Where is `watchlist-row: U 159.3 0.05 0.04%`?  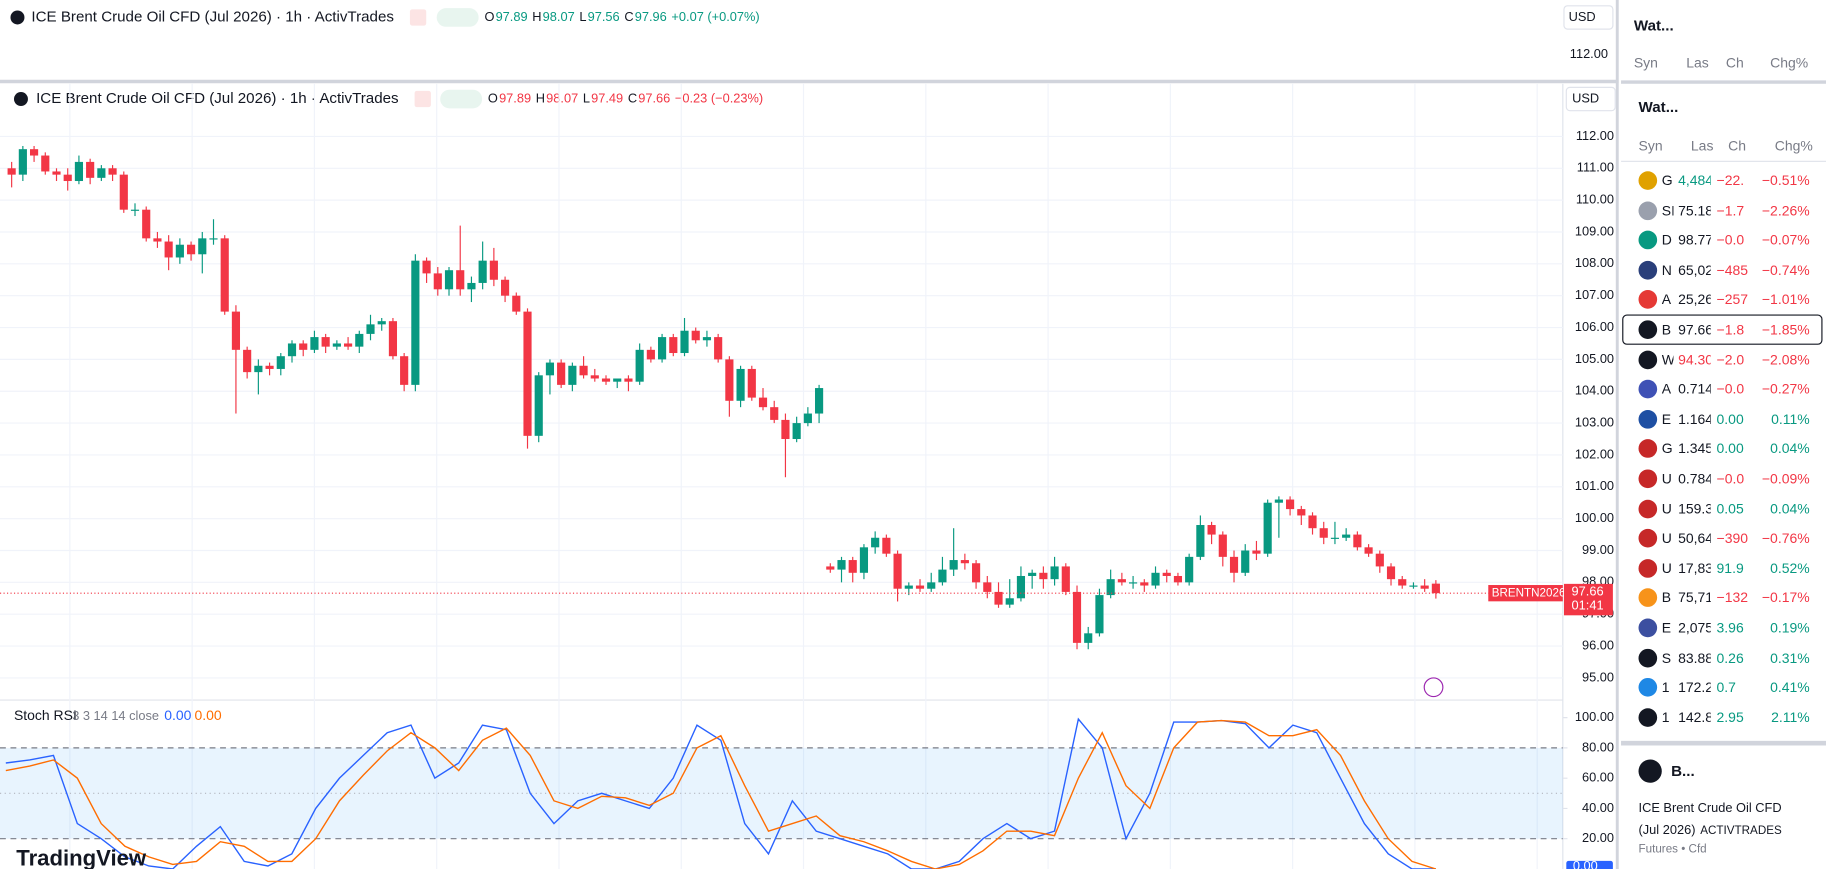 watchlist-row: U 159.3 0.05 0.04% is located at coordinates (1722, 509).